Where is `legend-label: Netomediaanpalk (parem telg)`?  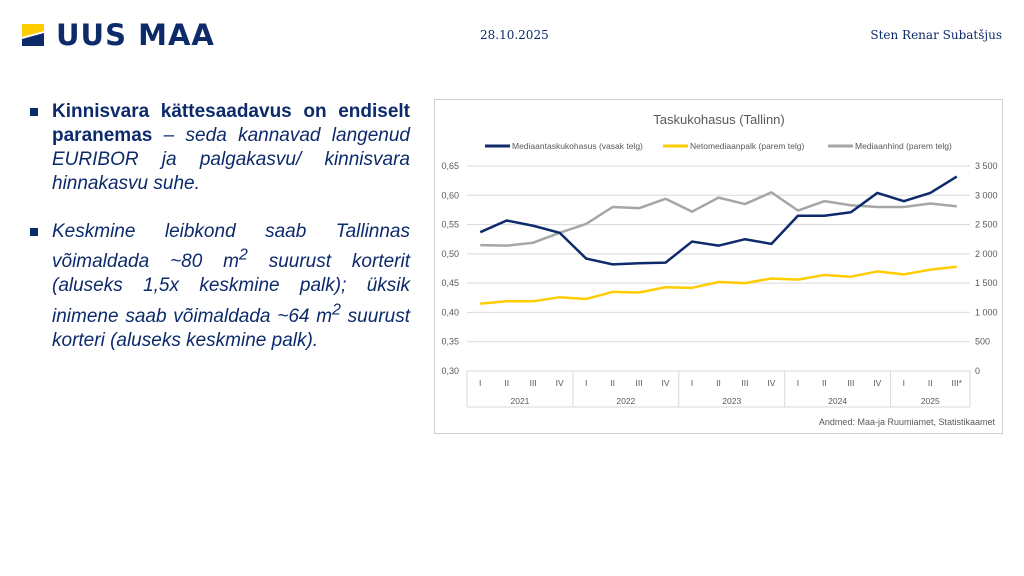 legend-label: Netomediaanpalk (parem telg) is located at coordinates (747, 146).